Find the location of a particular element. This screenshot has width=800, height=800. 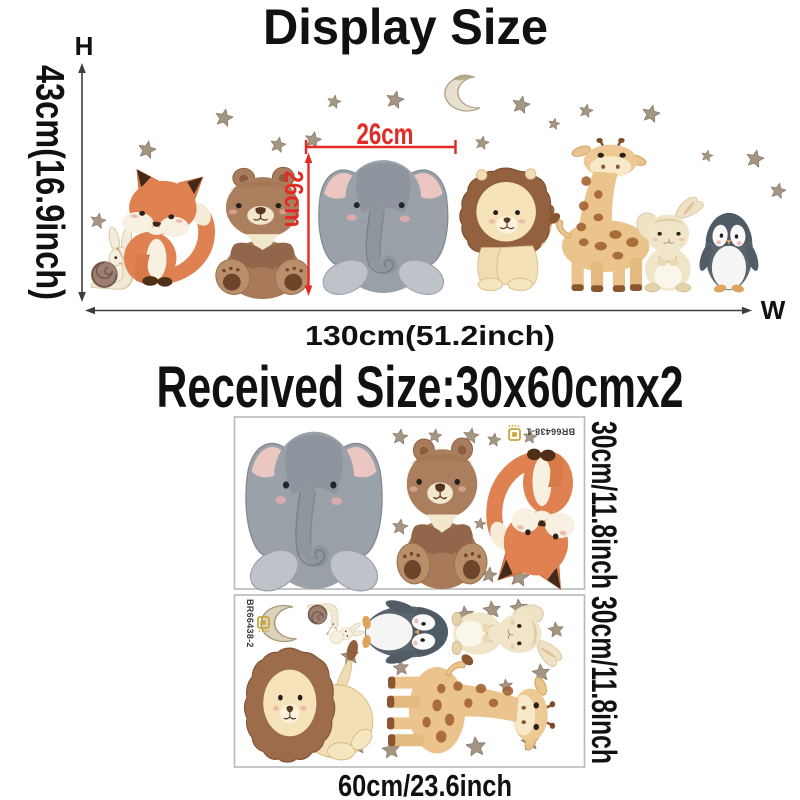

svg-text: BR66438-1 is located at coordinates (550, 432).